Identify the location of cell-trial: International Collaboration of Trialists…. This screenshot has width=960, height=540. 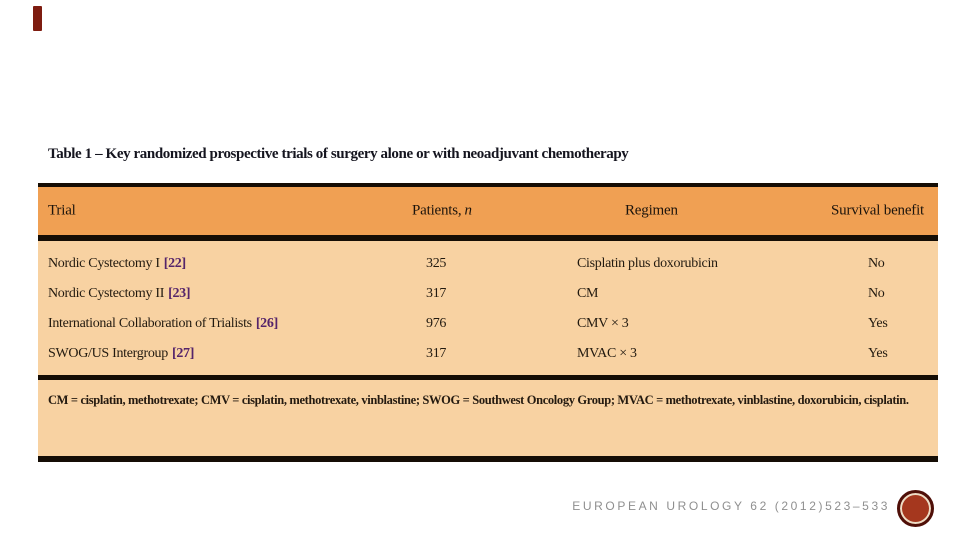
(163, 324).